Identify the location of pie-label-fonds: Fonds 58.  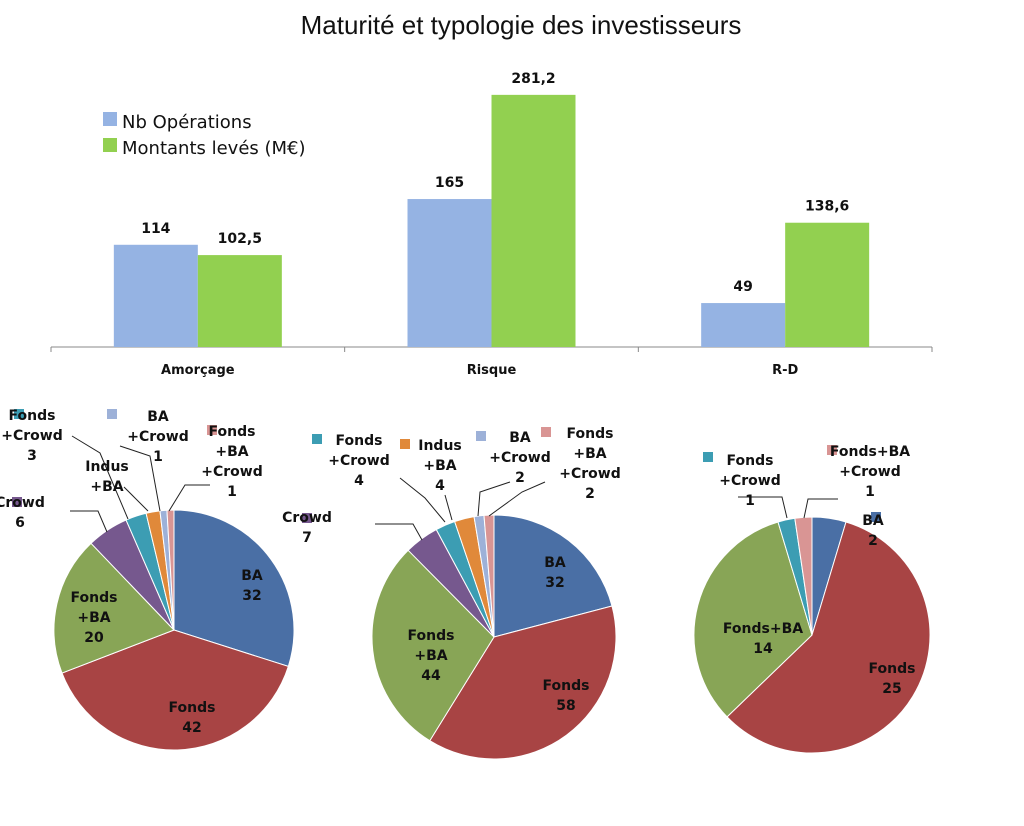
(566, 696).